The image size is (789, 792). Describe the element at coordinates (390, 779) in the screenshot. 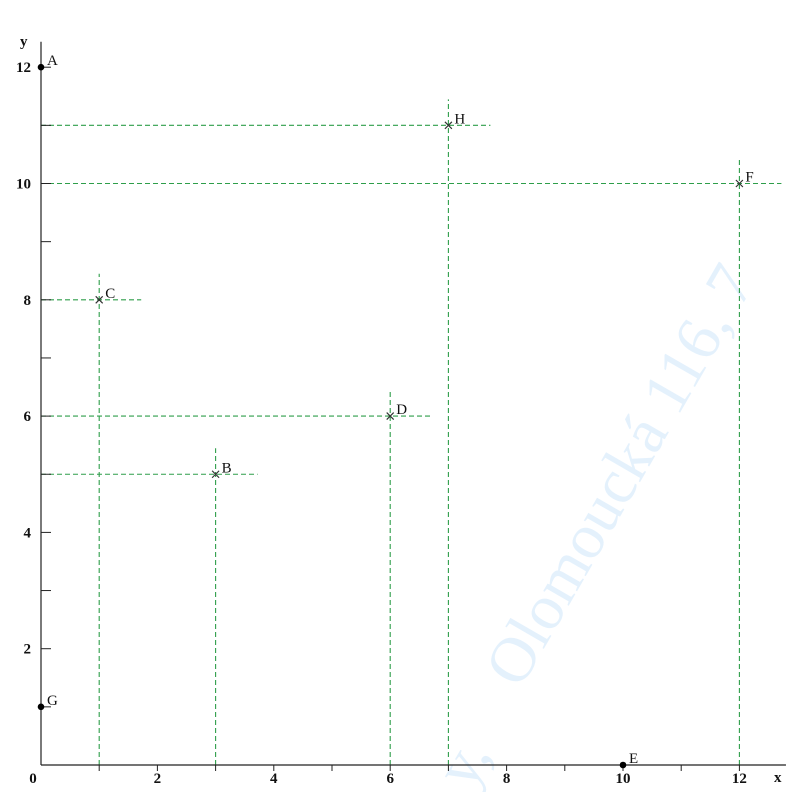

I see `x-tick-label: 6` at that location.